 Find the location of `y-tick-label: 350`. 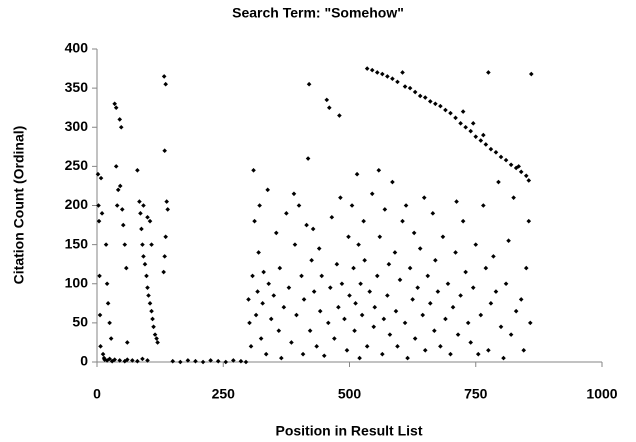

y-tick-label: 350 is located at coordinates (77, 87).